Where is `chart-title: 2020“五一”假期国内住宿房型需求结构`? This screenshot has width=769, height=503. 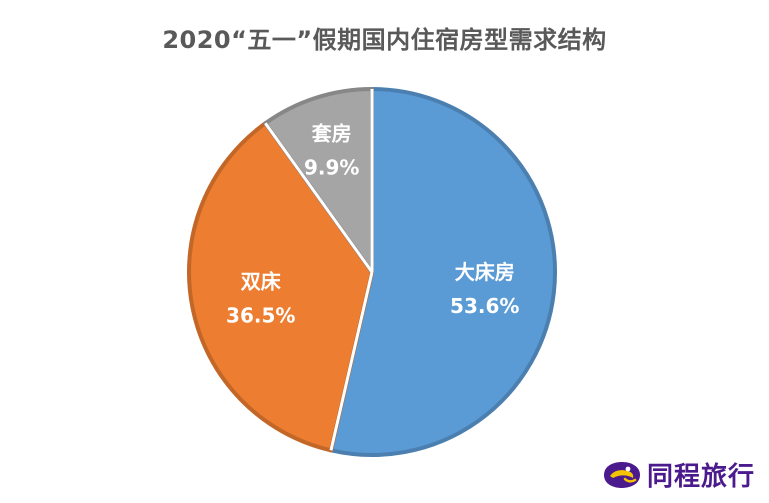 chart-title: 2020“五一”假期国内住宿房型需求结构 is located at coordinates (384, 40).